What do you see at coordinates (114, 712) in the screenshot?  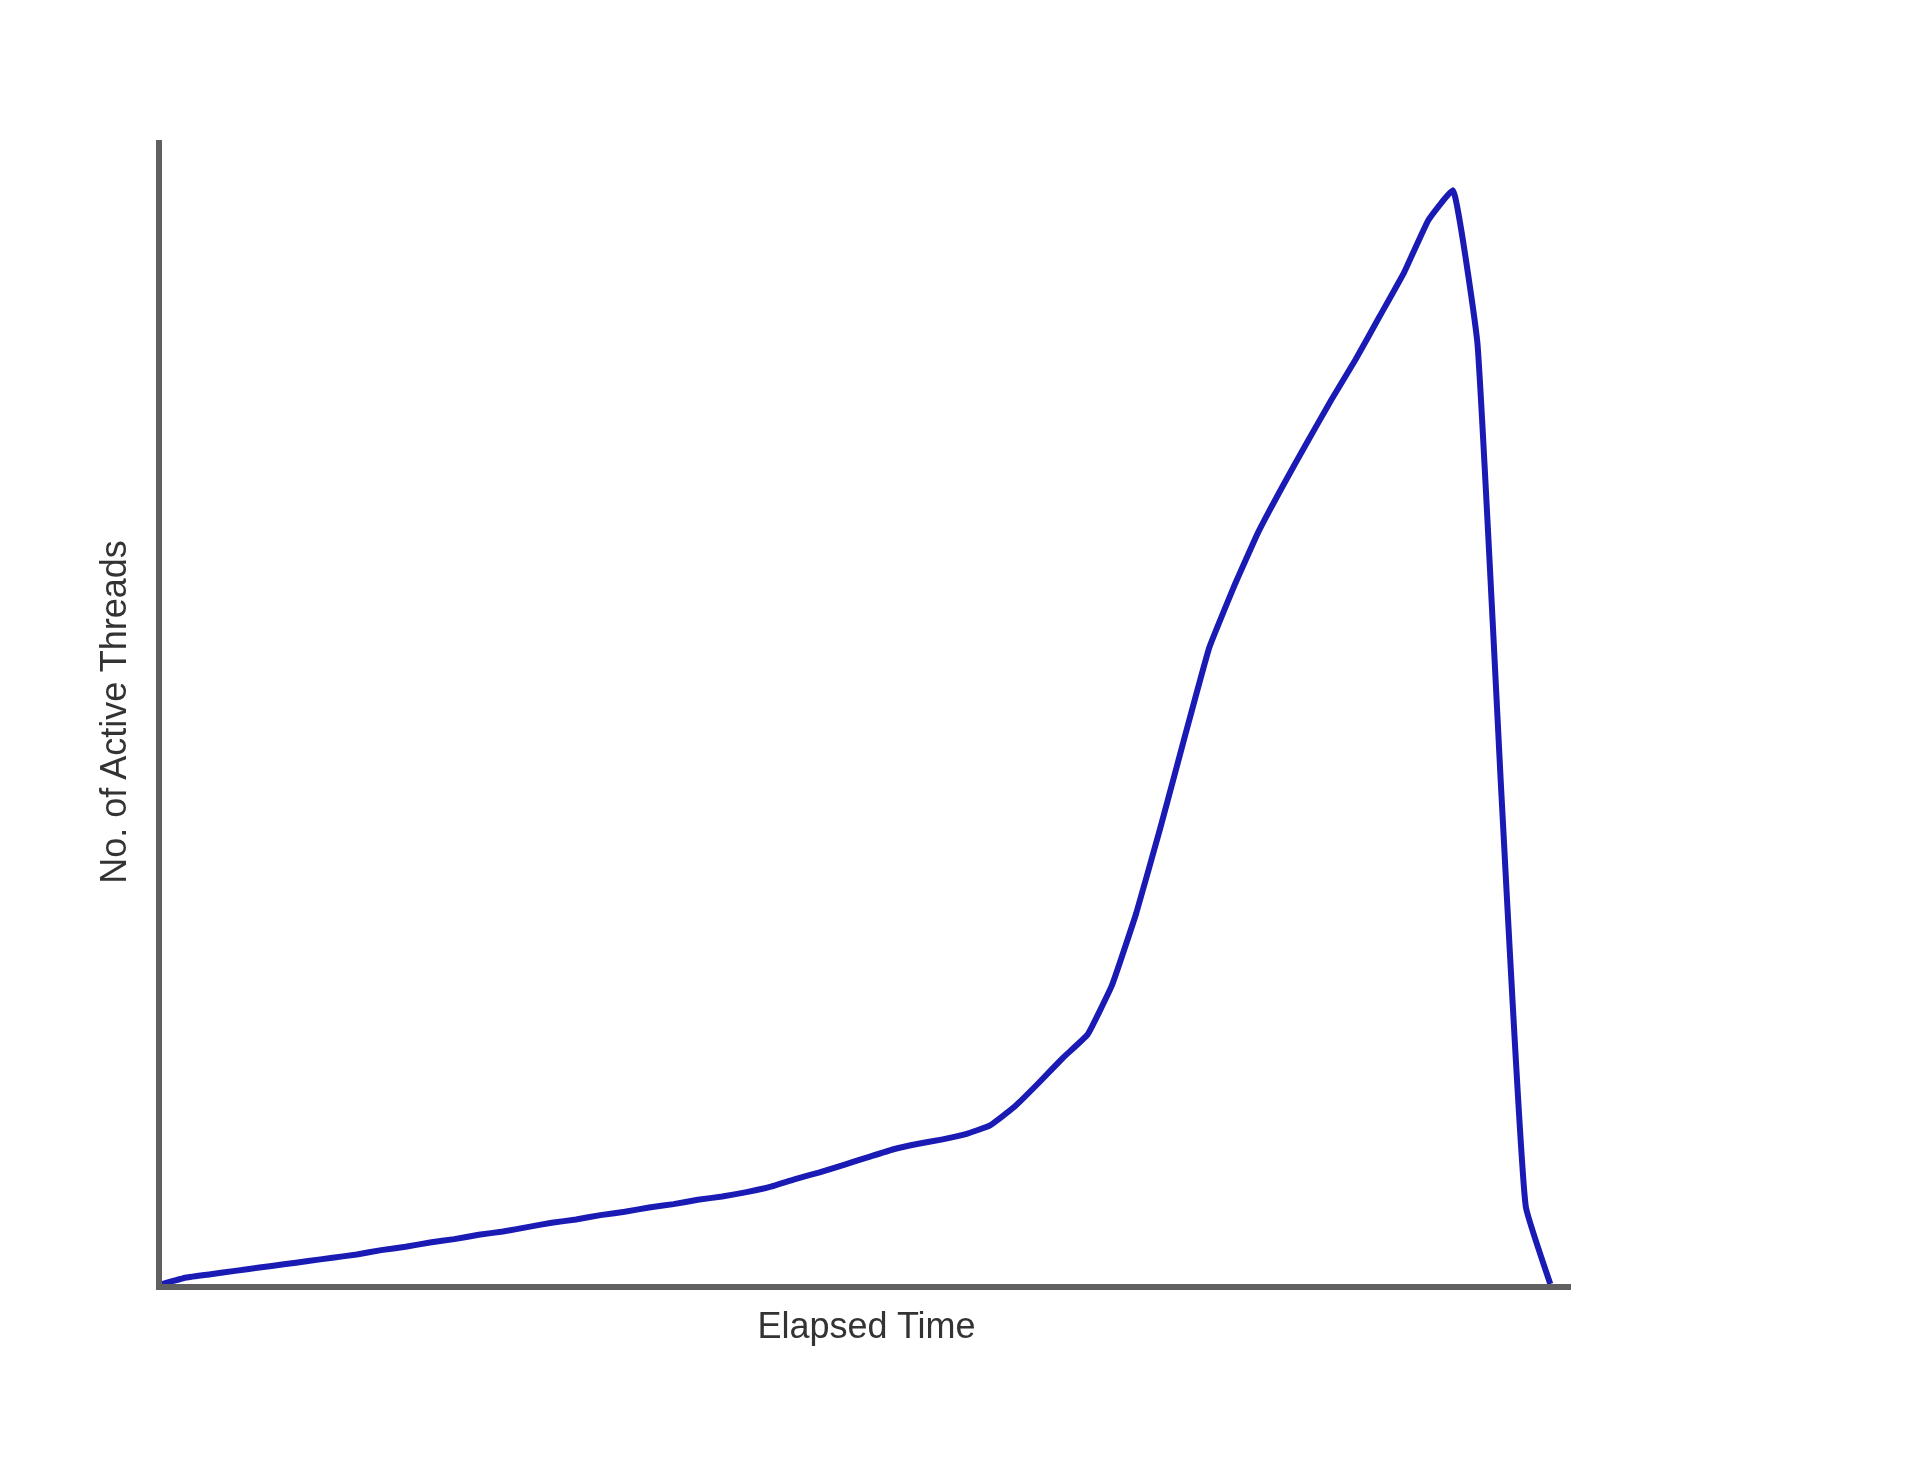 I see `y-axis-title: No. of Active Threads` at bounding box center [114, 712].